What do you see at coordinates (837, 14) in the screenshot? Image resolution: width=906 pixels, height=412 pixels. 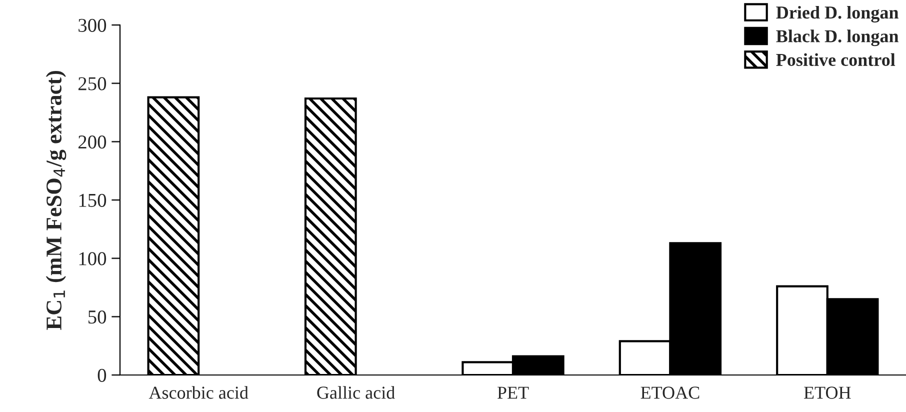 I see `legend-label: Dried D. longan` at bounding box center [837, 14].